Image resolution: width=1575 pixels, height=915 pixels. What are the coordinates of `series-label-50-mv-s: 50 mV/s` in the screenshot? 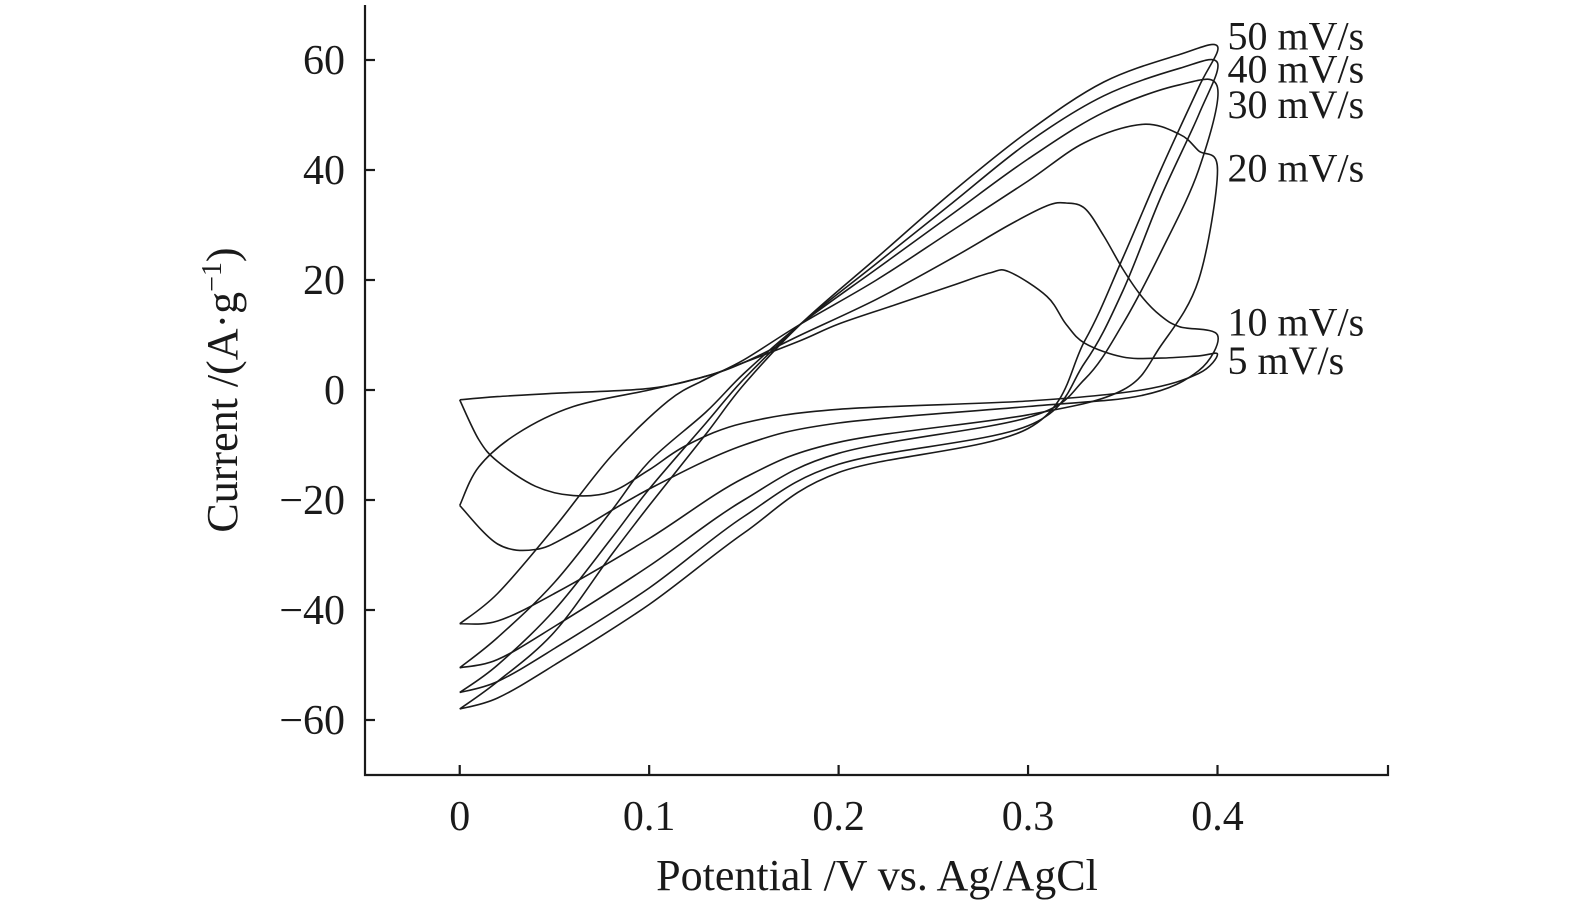 It's located at (1296, 35).